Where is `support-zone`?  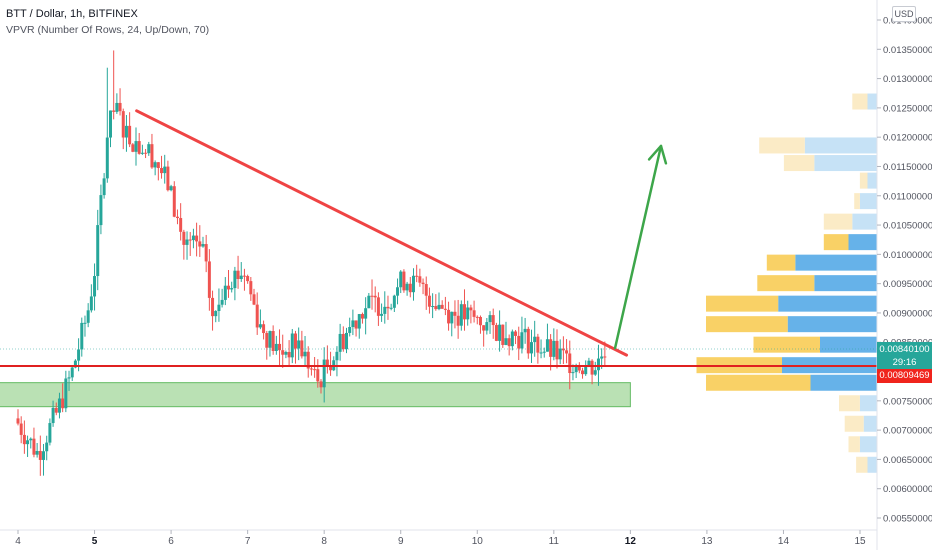 support-zone is located at coordinates (315, 395).